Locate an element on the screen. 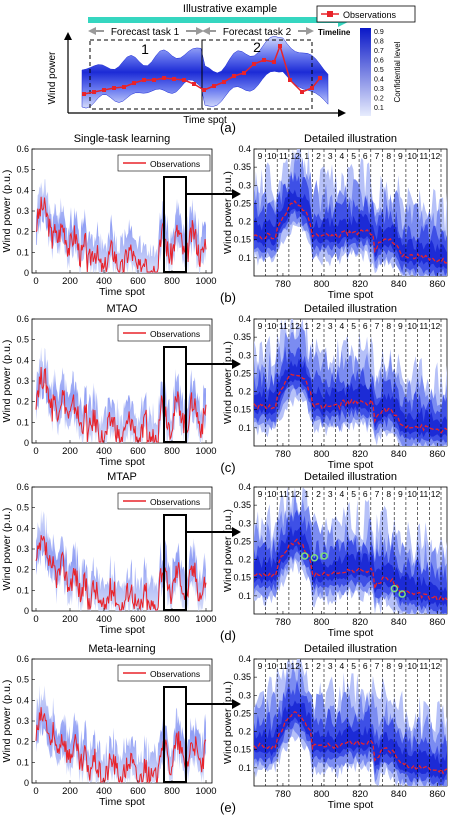 This screenshot has height=816, width=457. left-xtick-label: 200 is located at coordinates (70, 451).